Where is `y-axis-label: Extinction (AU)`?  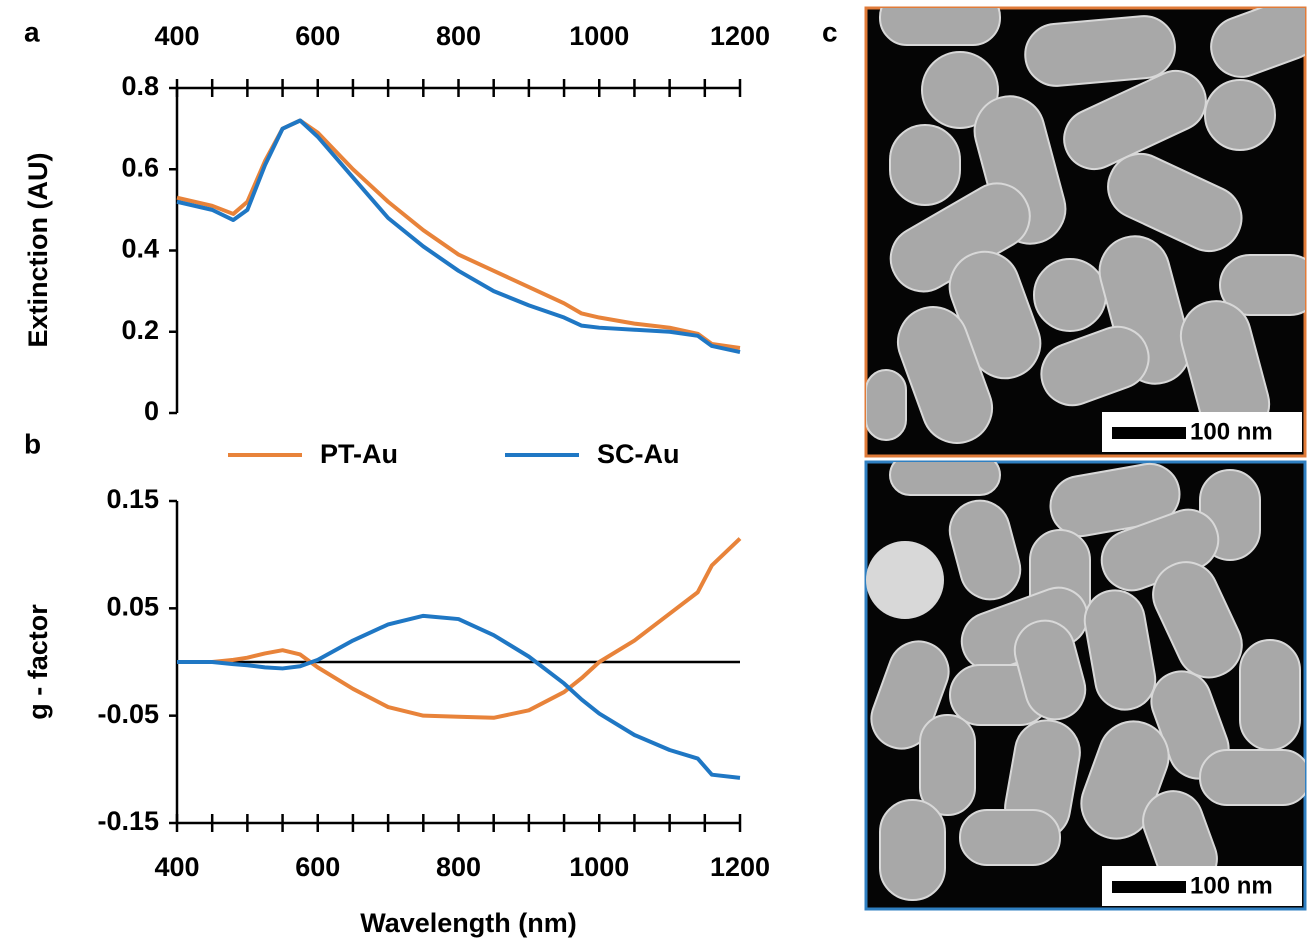 y-axis-label: Extinction (AU) is located at coordinates (38, 250).